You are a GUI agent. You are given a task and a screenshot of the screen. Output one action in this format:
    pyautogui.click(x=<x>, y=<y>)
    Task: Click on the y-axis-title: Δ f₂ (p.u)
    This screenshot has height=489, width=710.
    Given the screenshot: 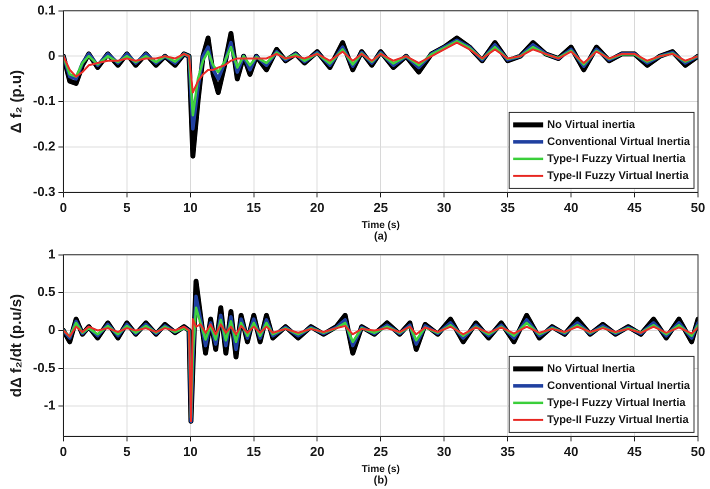 What is the action you would take?
    pyautogui.click(x=17, y=102)
    